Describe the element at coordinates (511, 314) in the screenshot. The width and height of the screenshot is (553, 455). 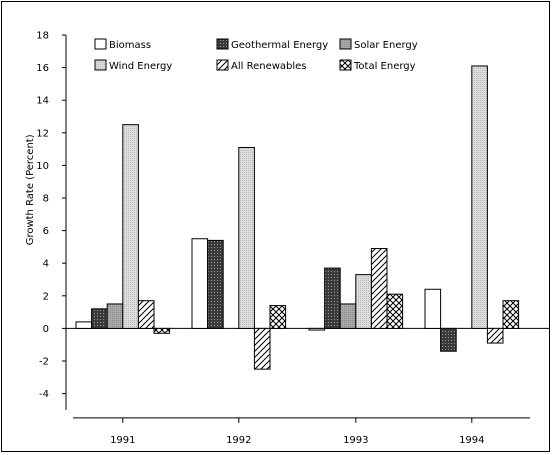
I see `bar-total-energy-1994` at that location.